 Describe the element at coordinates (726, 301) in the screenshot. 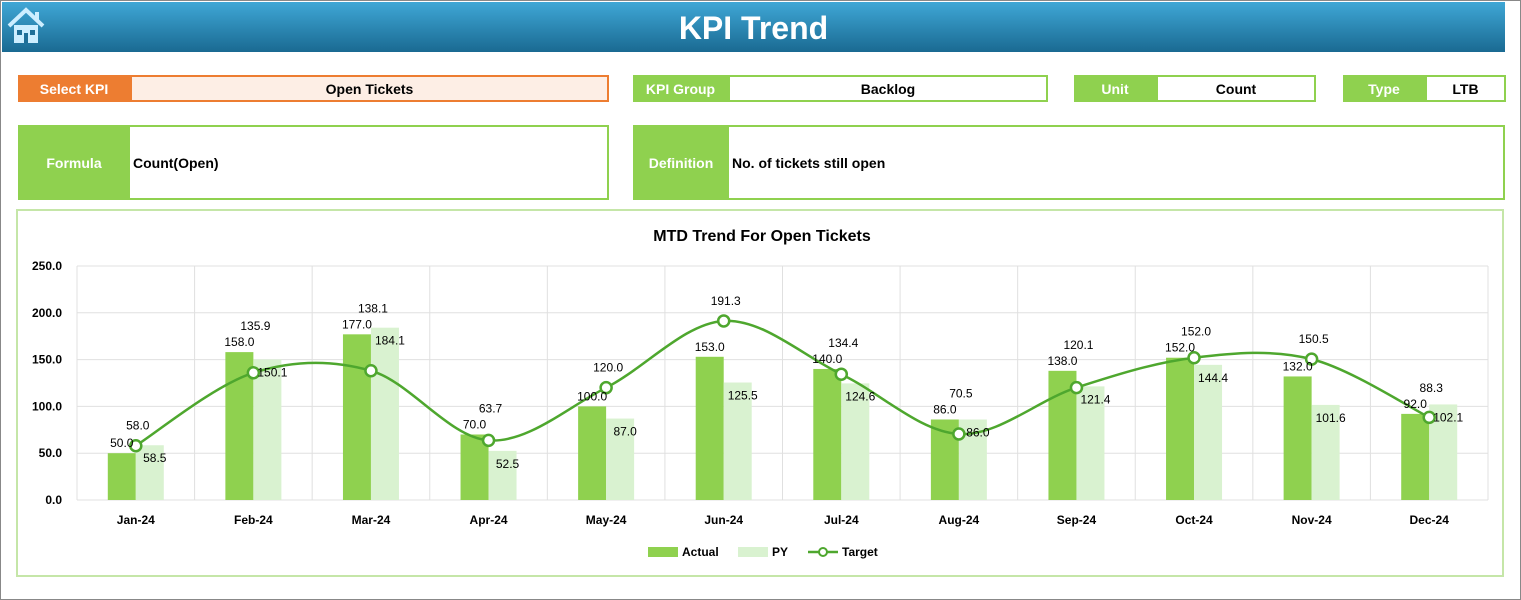

I see `data-label-target: 191.3` at that location.